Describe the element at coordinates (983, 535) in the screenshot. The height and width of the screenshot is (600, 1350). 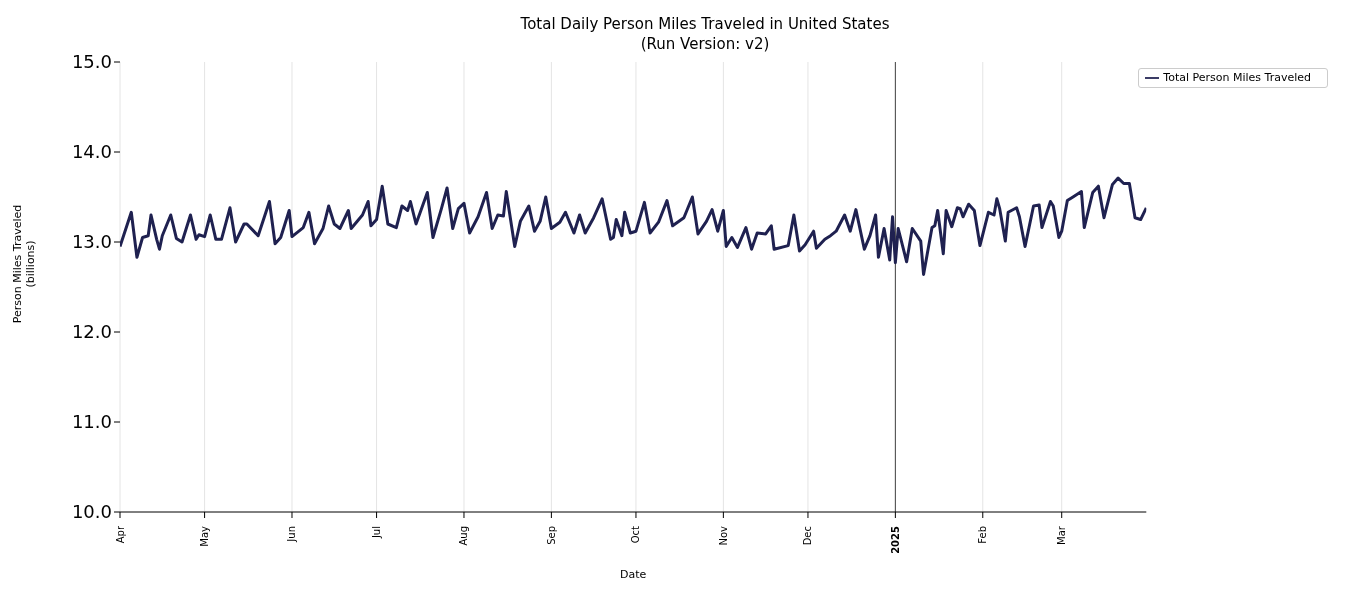
I see `x-tick-label: Feb` at that location.